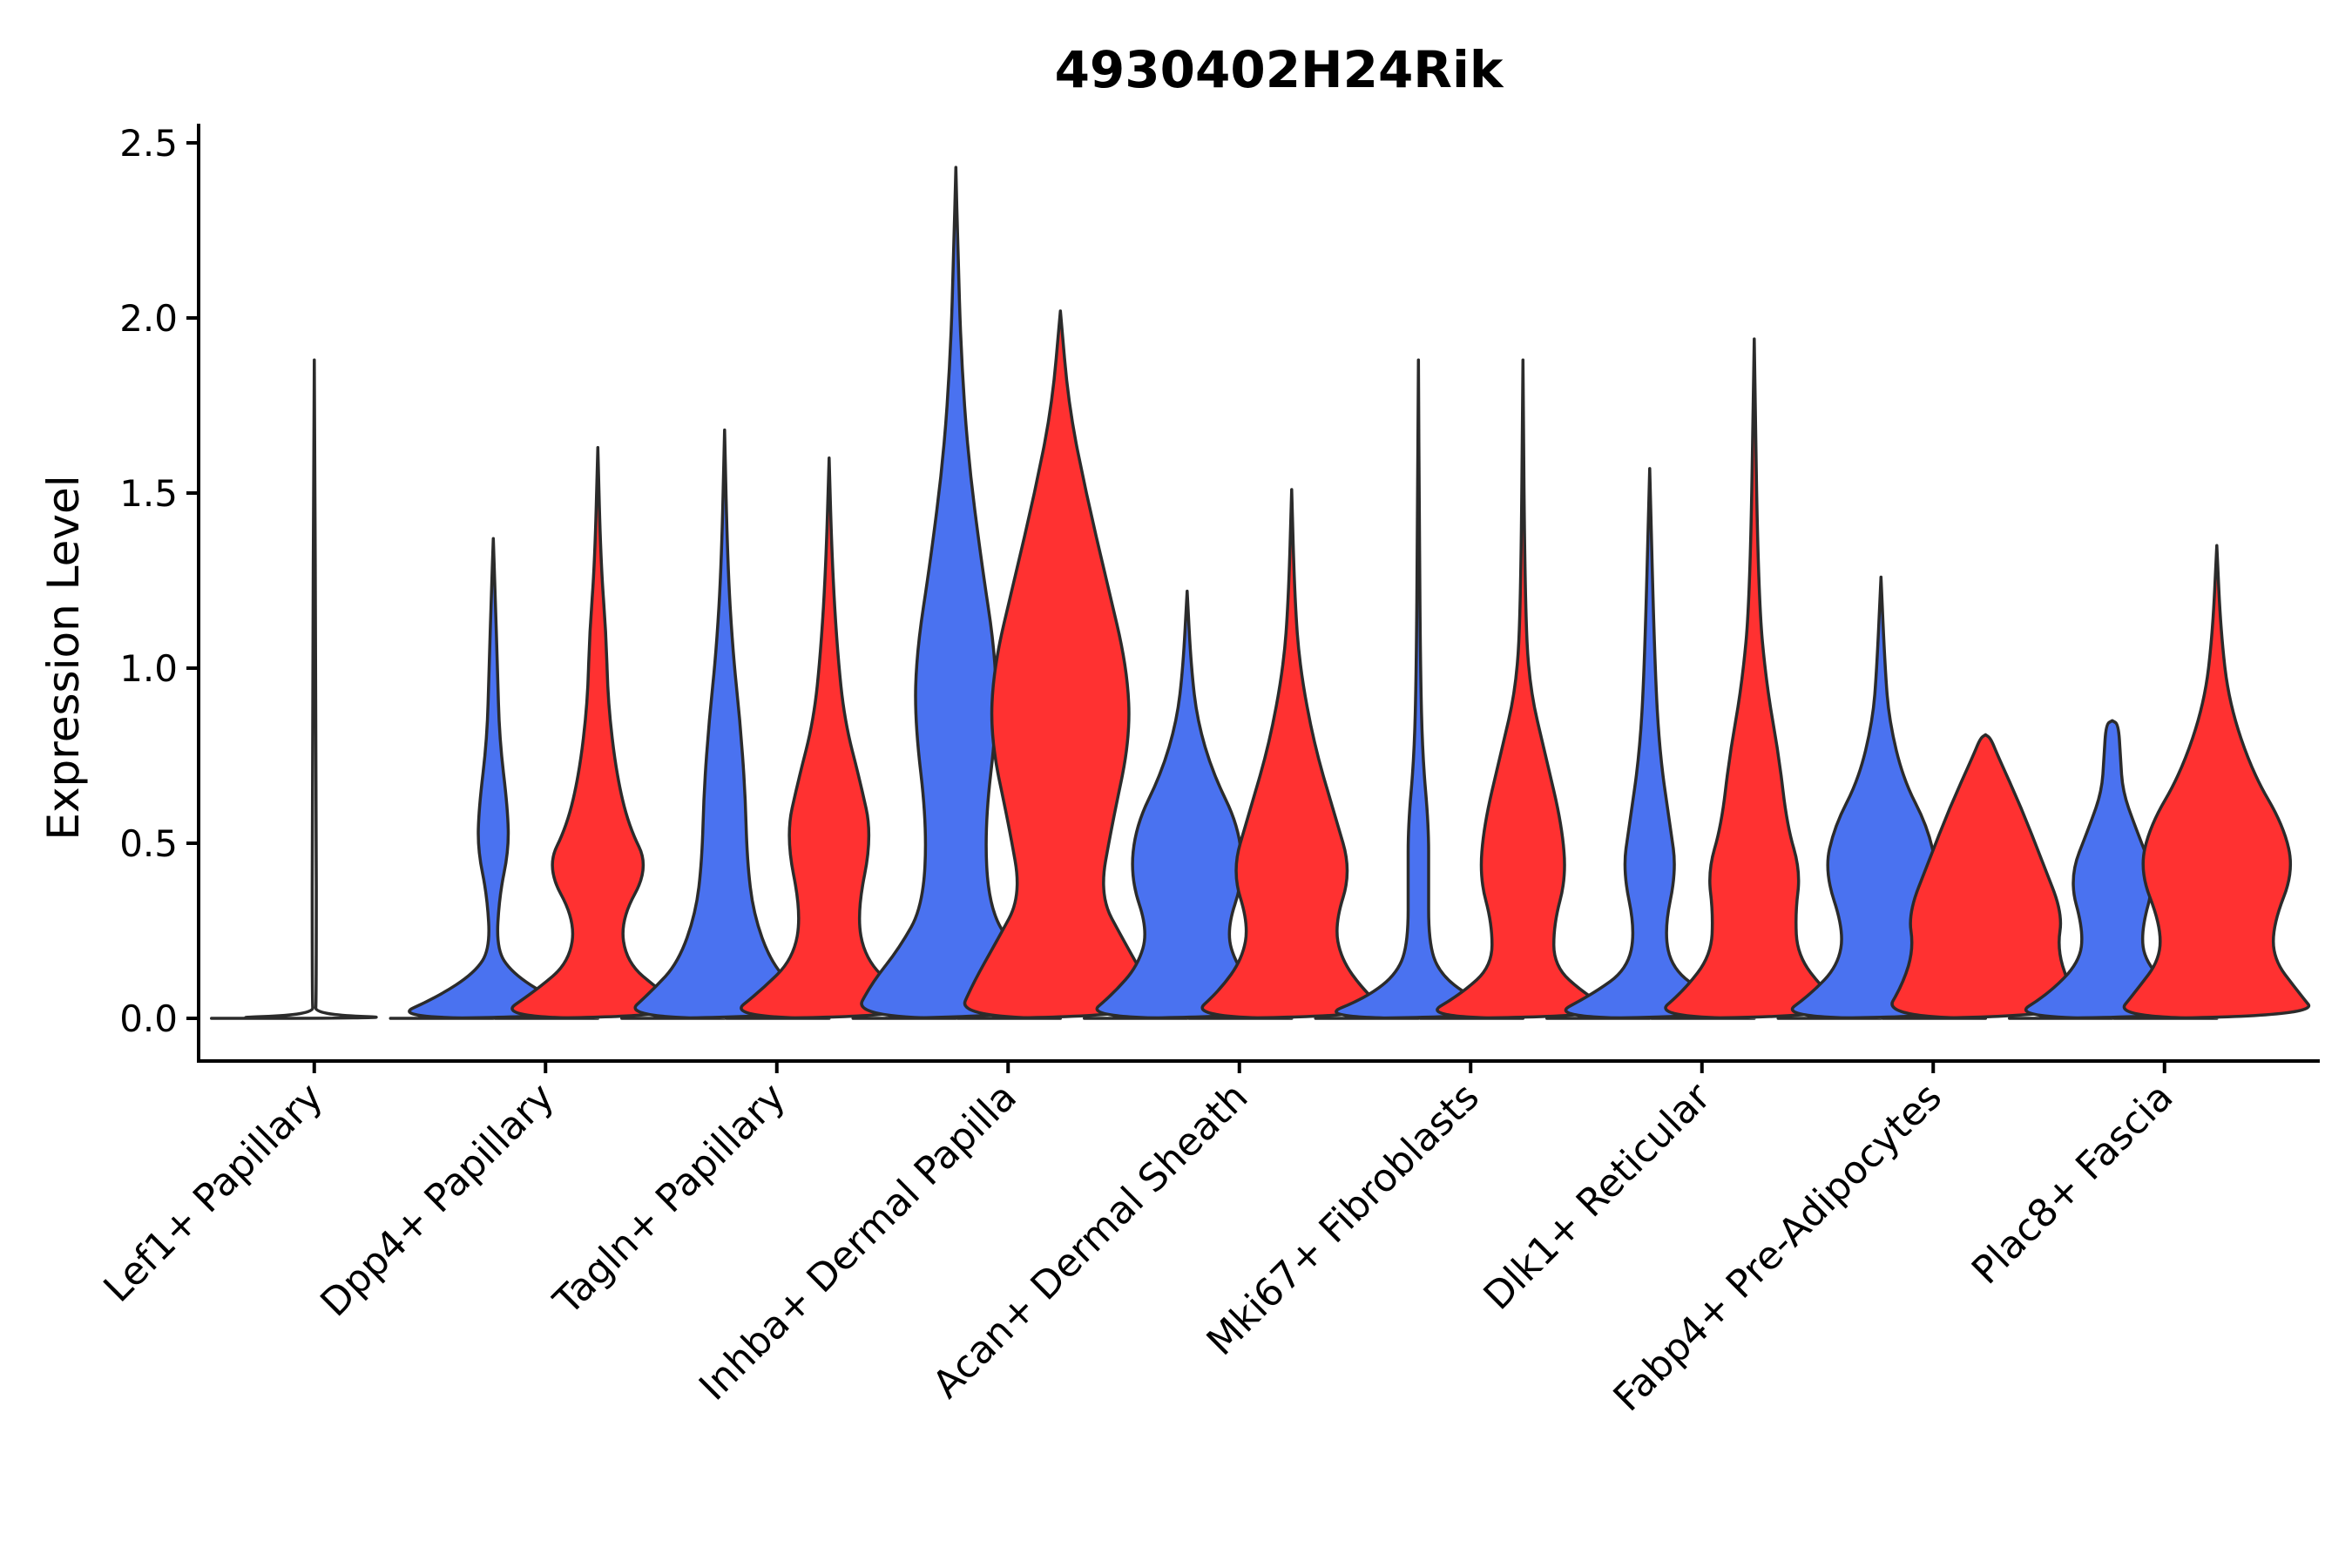 Image resolution: width=2352 pixels, height=1568 pixels. What do you see at coordinates (213, 1193) in the screenshot?
I see `x-tick-label: Lef1+ Papillary` at bounding box center [213, 1193].